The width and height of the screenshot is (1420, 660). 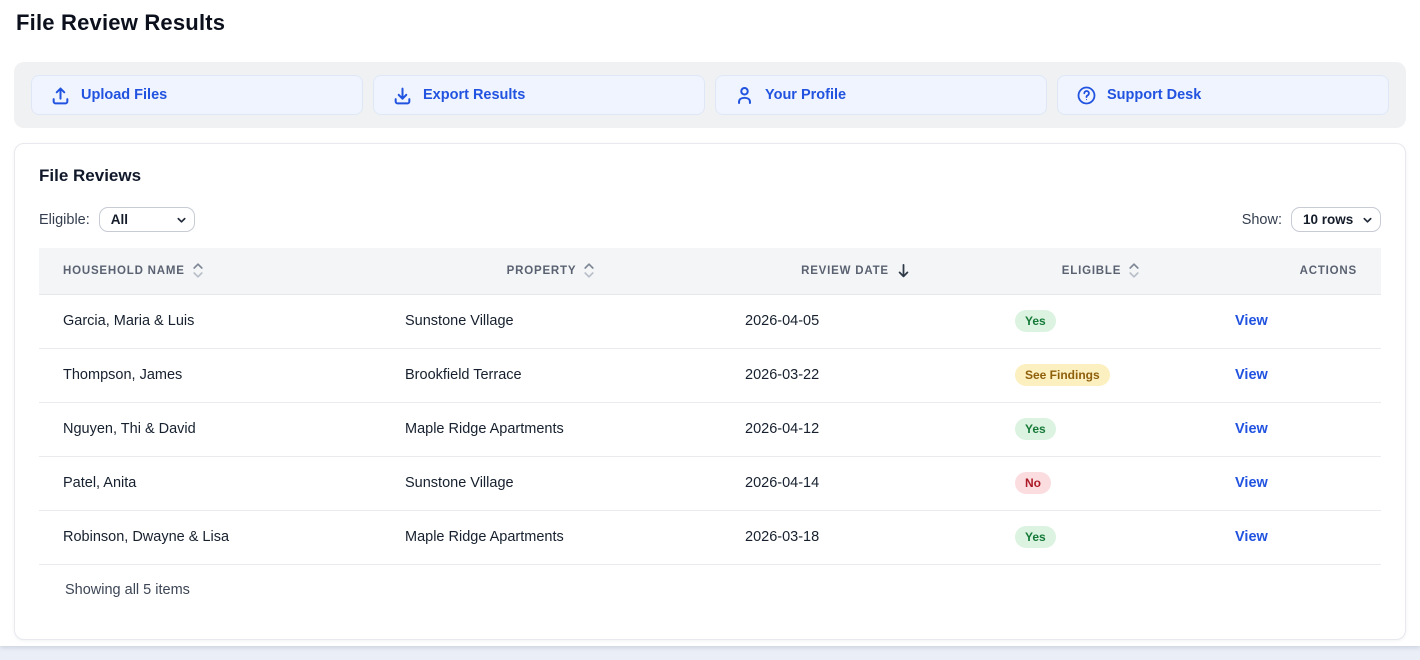 I want to click on panel-title: File Reviews, so click(x=90, y=175).